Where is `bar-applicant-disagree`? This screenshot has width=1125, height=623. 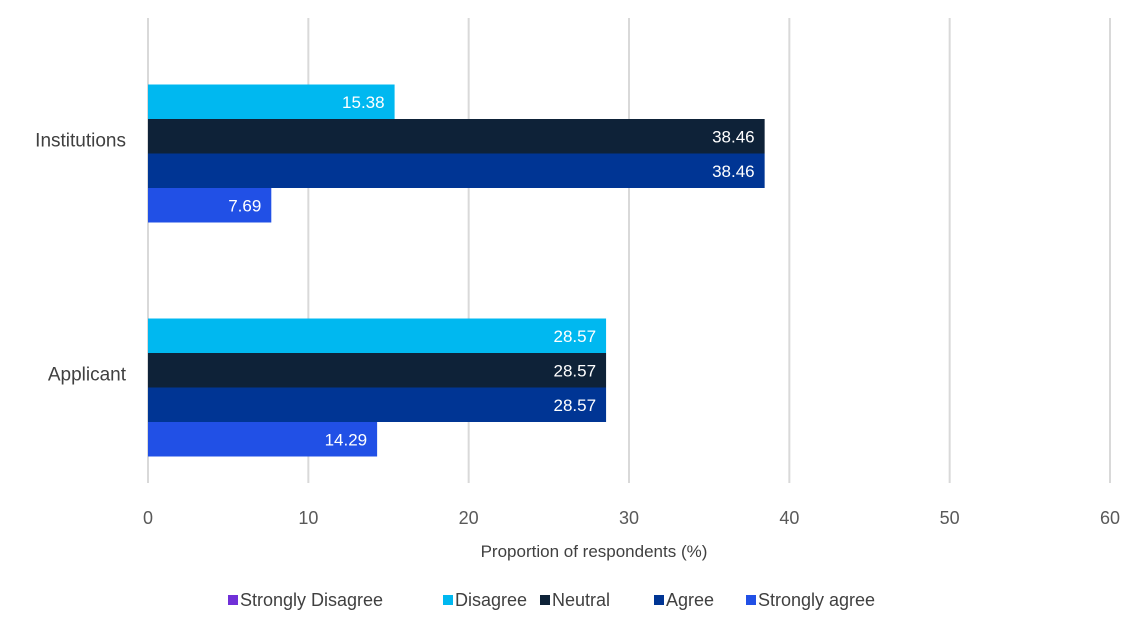 bar-applicant-disagree is located at coordinates (377, 335).